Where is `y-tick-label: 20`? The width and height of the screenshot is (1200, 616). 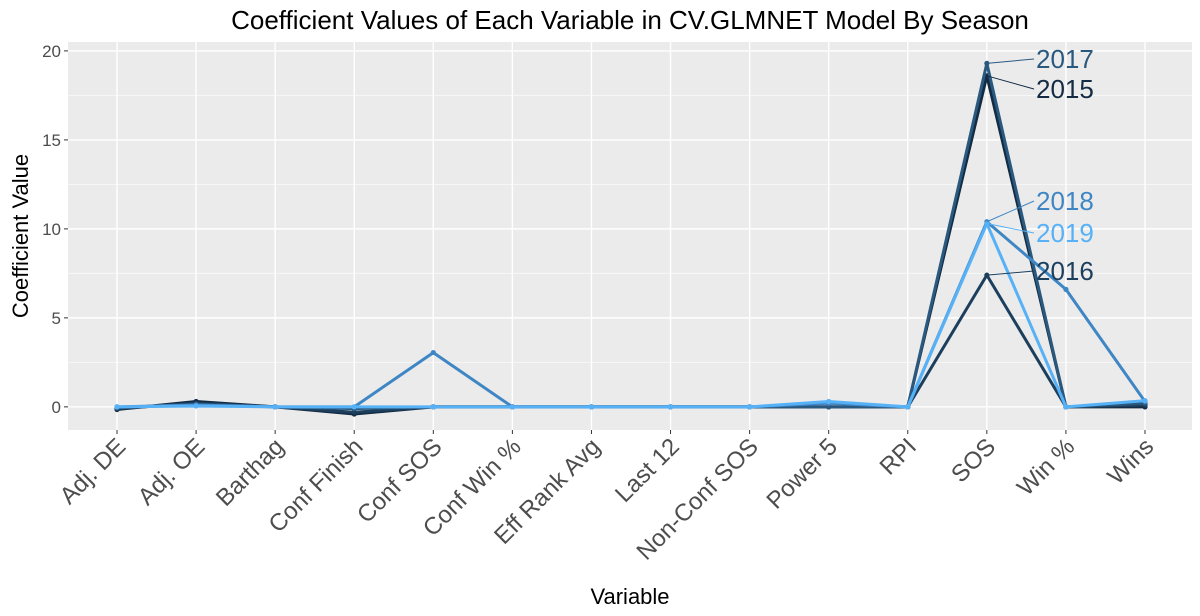 y-tick-label: 20 is located at coordinates (51, 51).